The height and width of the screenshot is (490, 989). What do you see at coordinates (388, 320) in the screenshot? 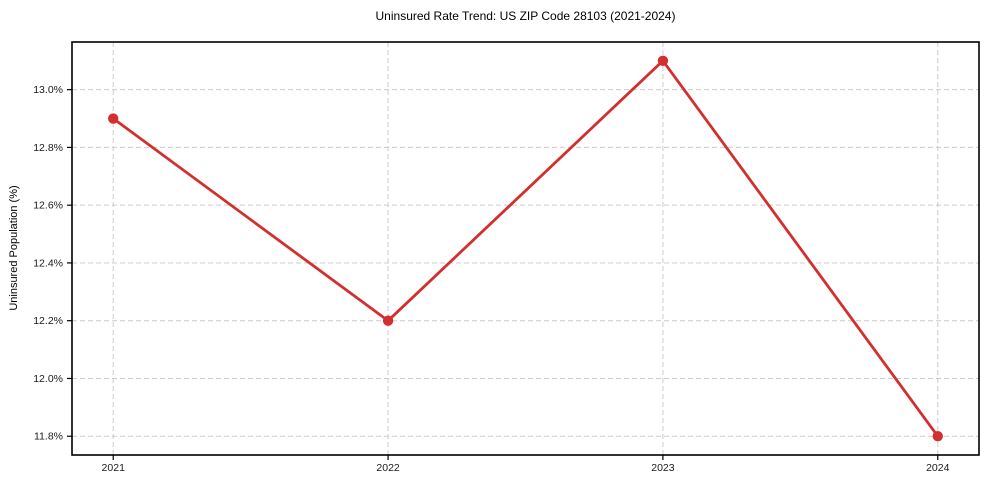
I see `data-point-2022` at bounding box center [388, 320].